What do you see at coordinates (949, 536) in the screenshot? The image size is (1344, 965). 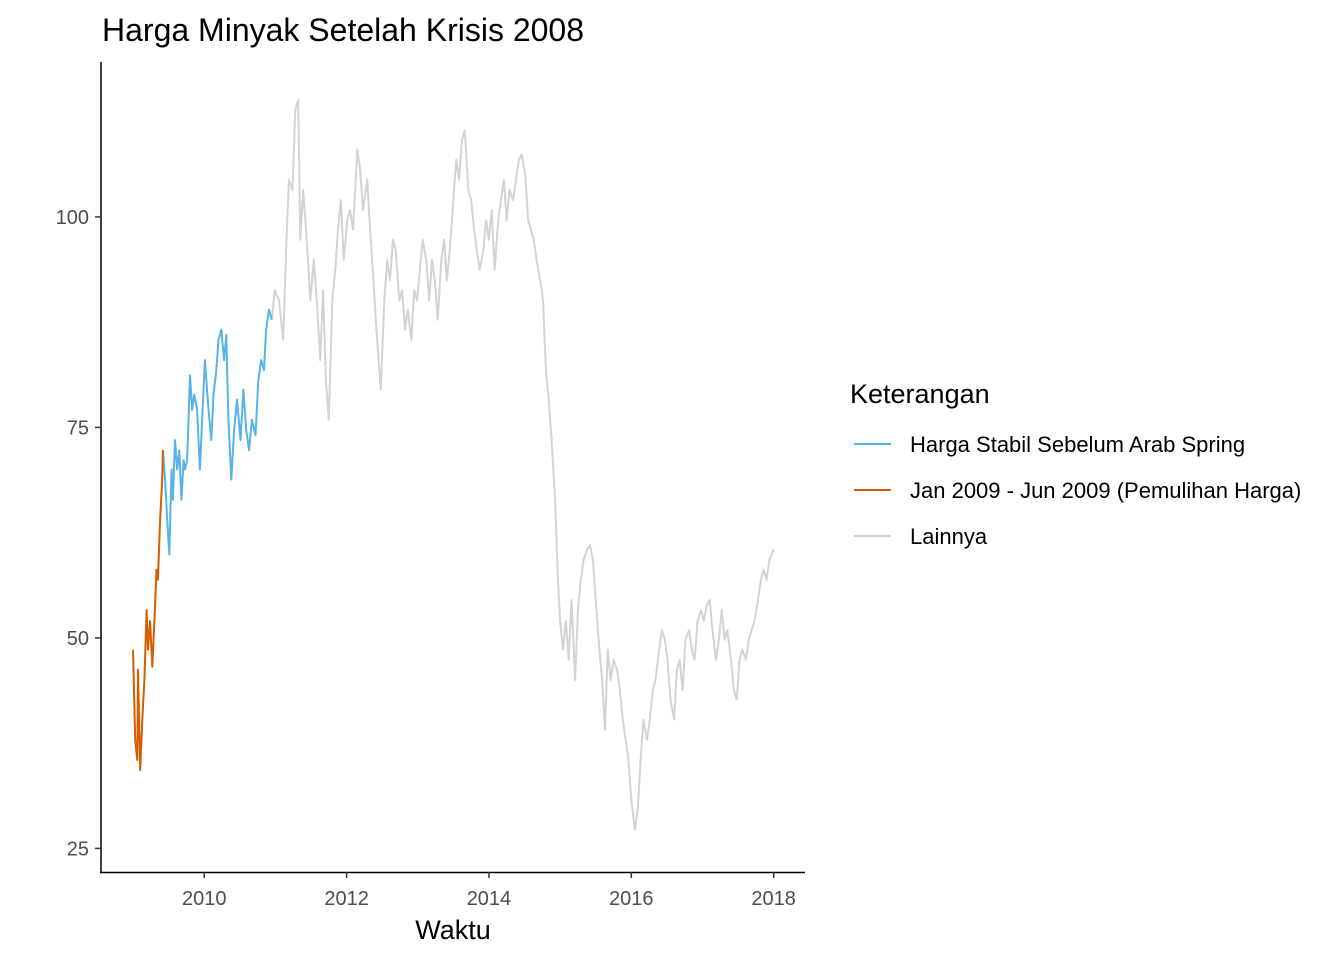 I see `legend-label: Lainnya` at bounding box center [949, 536].